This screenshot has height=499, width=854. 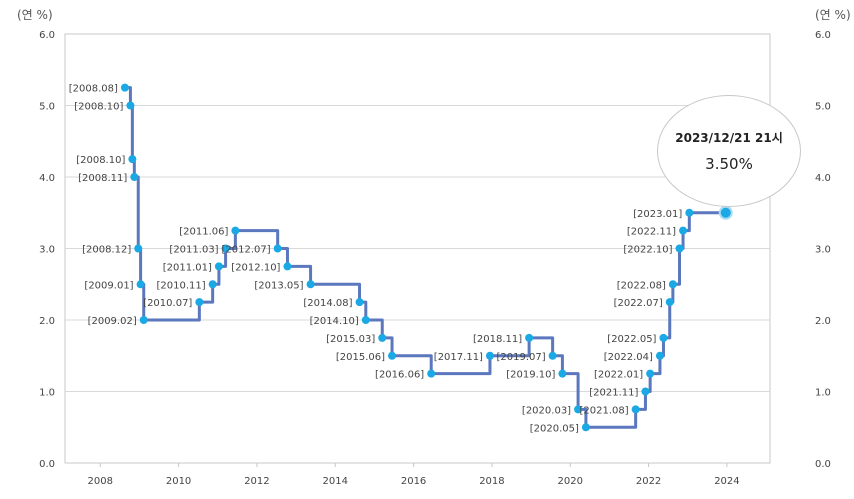 I want to click on data-label: [2008.11], so click(x=102, y=178).